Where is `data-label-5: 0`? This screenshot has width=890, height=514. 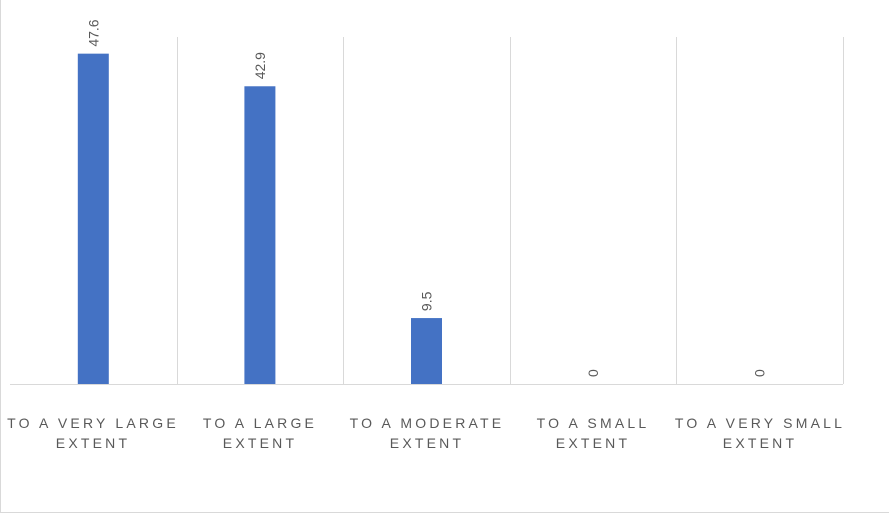
data-label-5: 0 is located at coordinates (760, 373).